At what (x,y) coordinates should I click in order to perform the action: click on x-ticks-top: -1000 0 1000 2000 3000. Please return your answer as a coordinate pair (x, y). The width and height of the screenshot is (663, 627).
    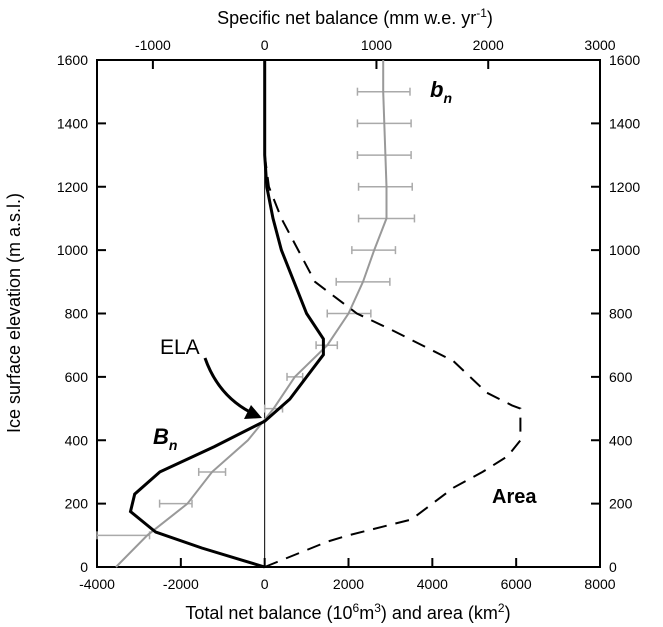
    Looking at the image, I should click on (375, 53).